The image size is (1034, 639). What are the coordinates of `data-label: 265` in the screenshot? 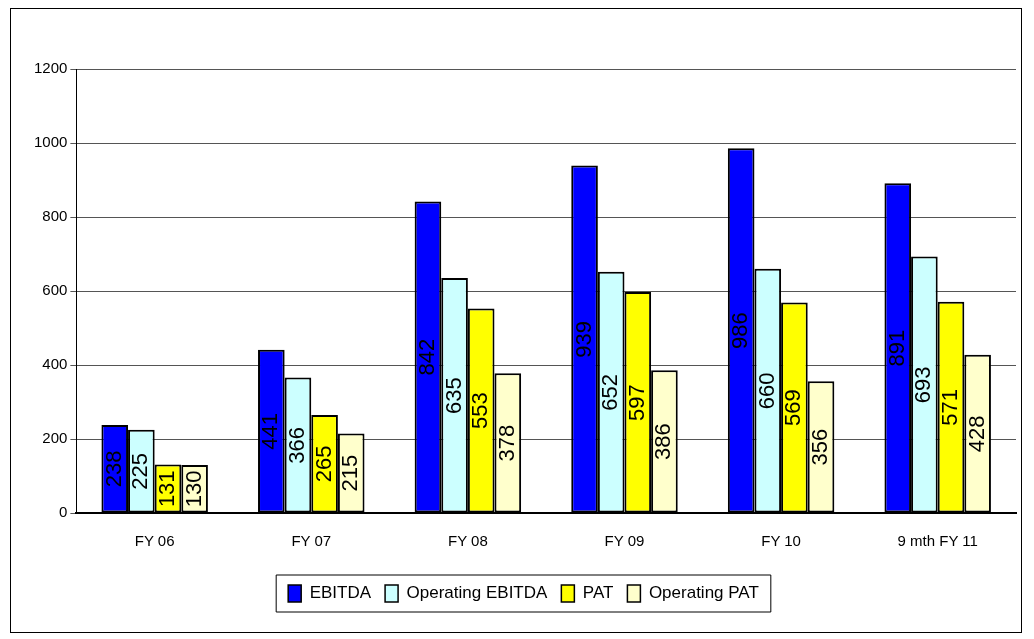 It's located at (323, 464).